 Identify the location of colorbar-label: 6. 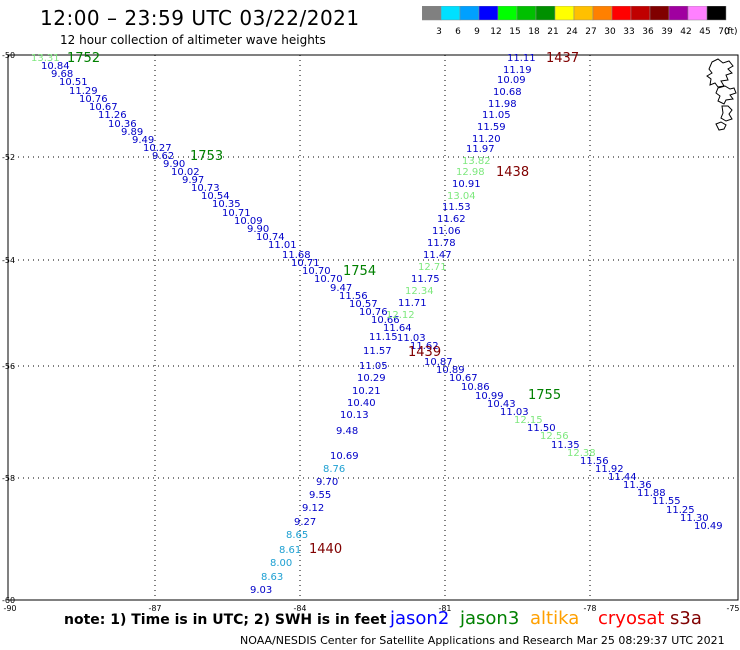
(458, 32).